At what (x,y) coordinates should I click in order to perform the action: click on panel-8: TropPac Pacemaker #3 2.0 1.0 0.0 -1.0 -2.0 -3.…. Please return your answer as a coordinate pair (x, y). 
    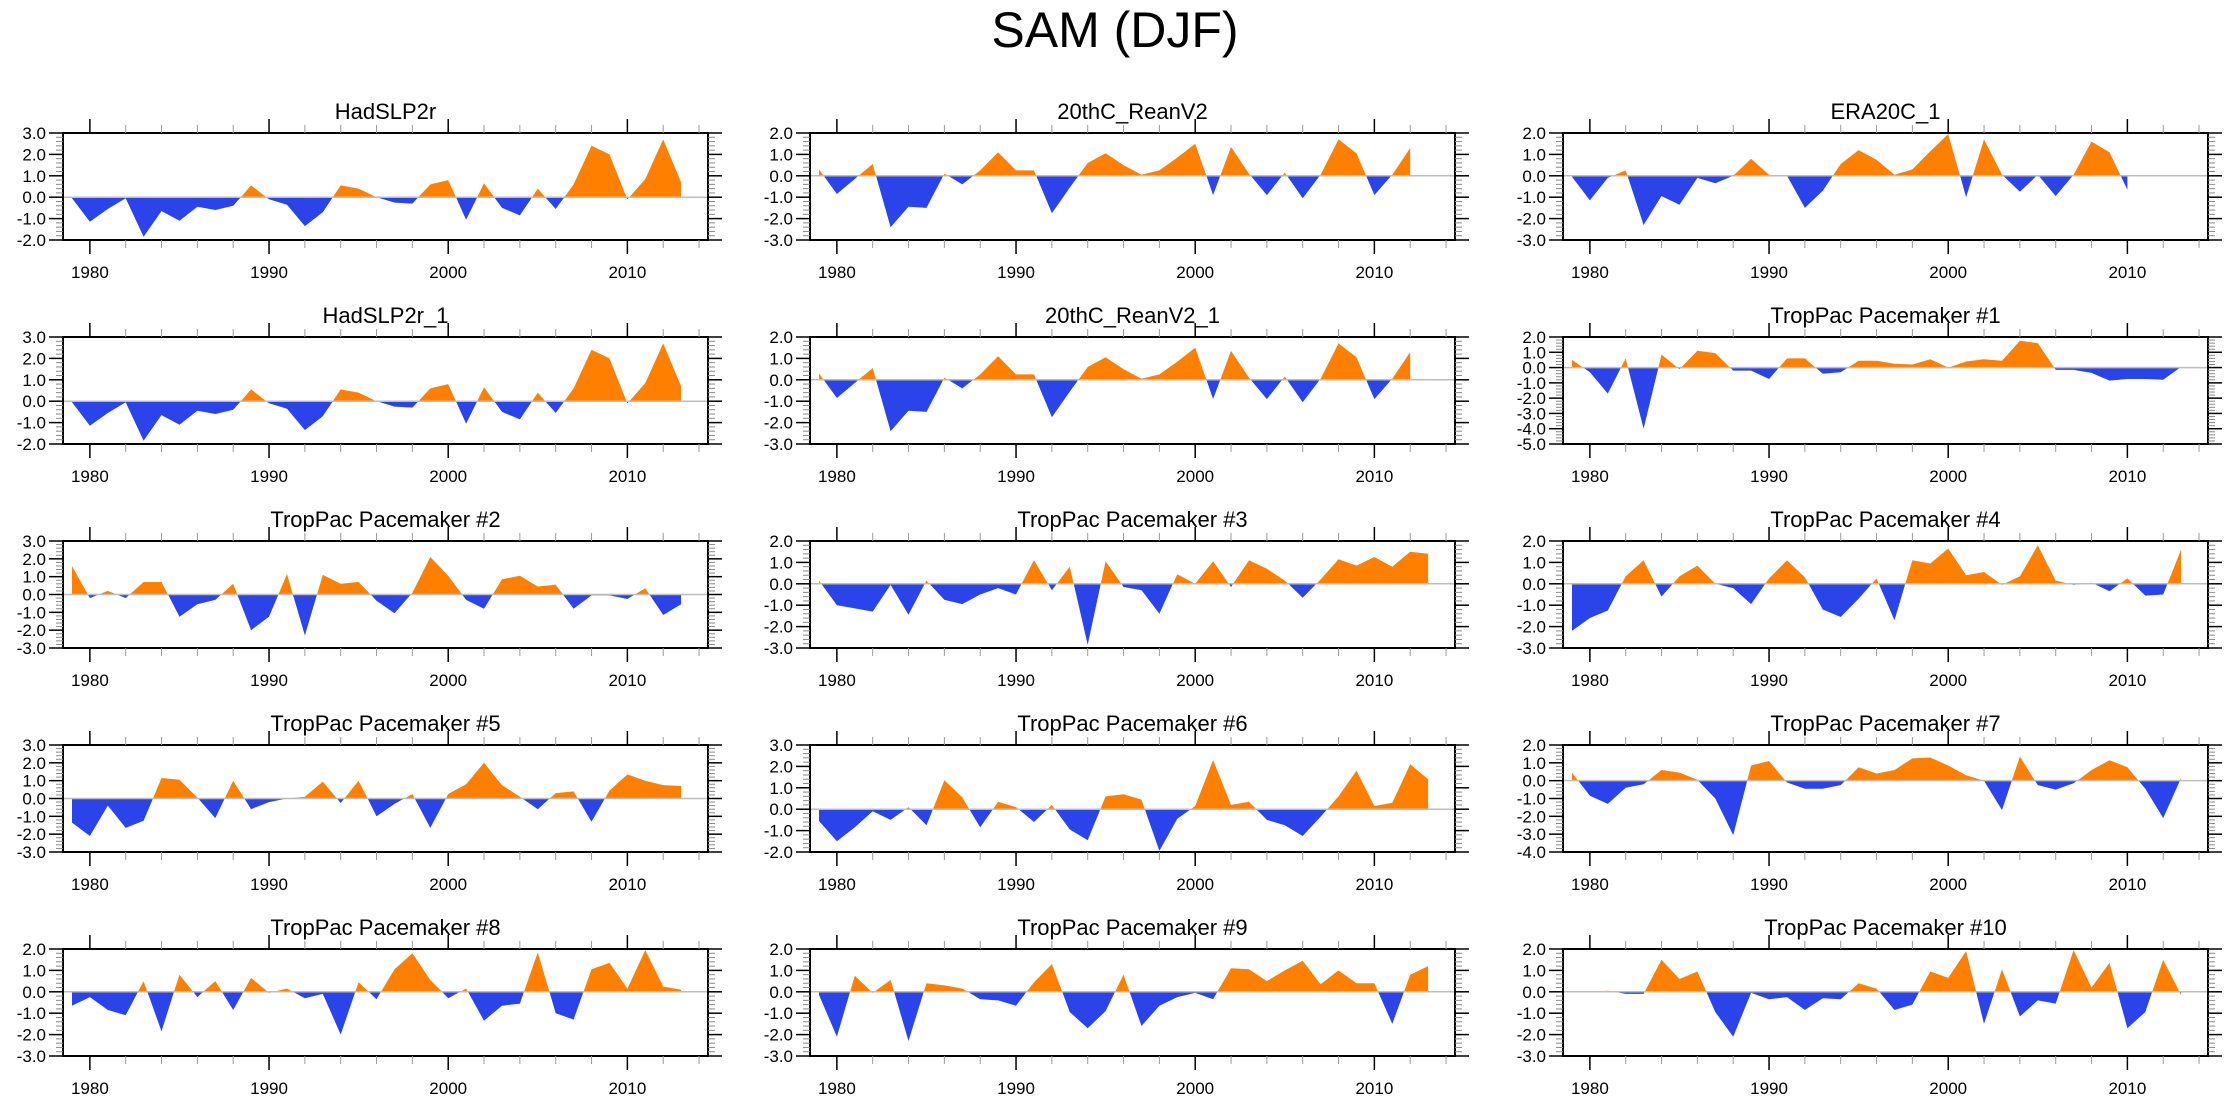
    Looking at the image, I should click on (1116, 598).